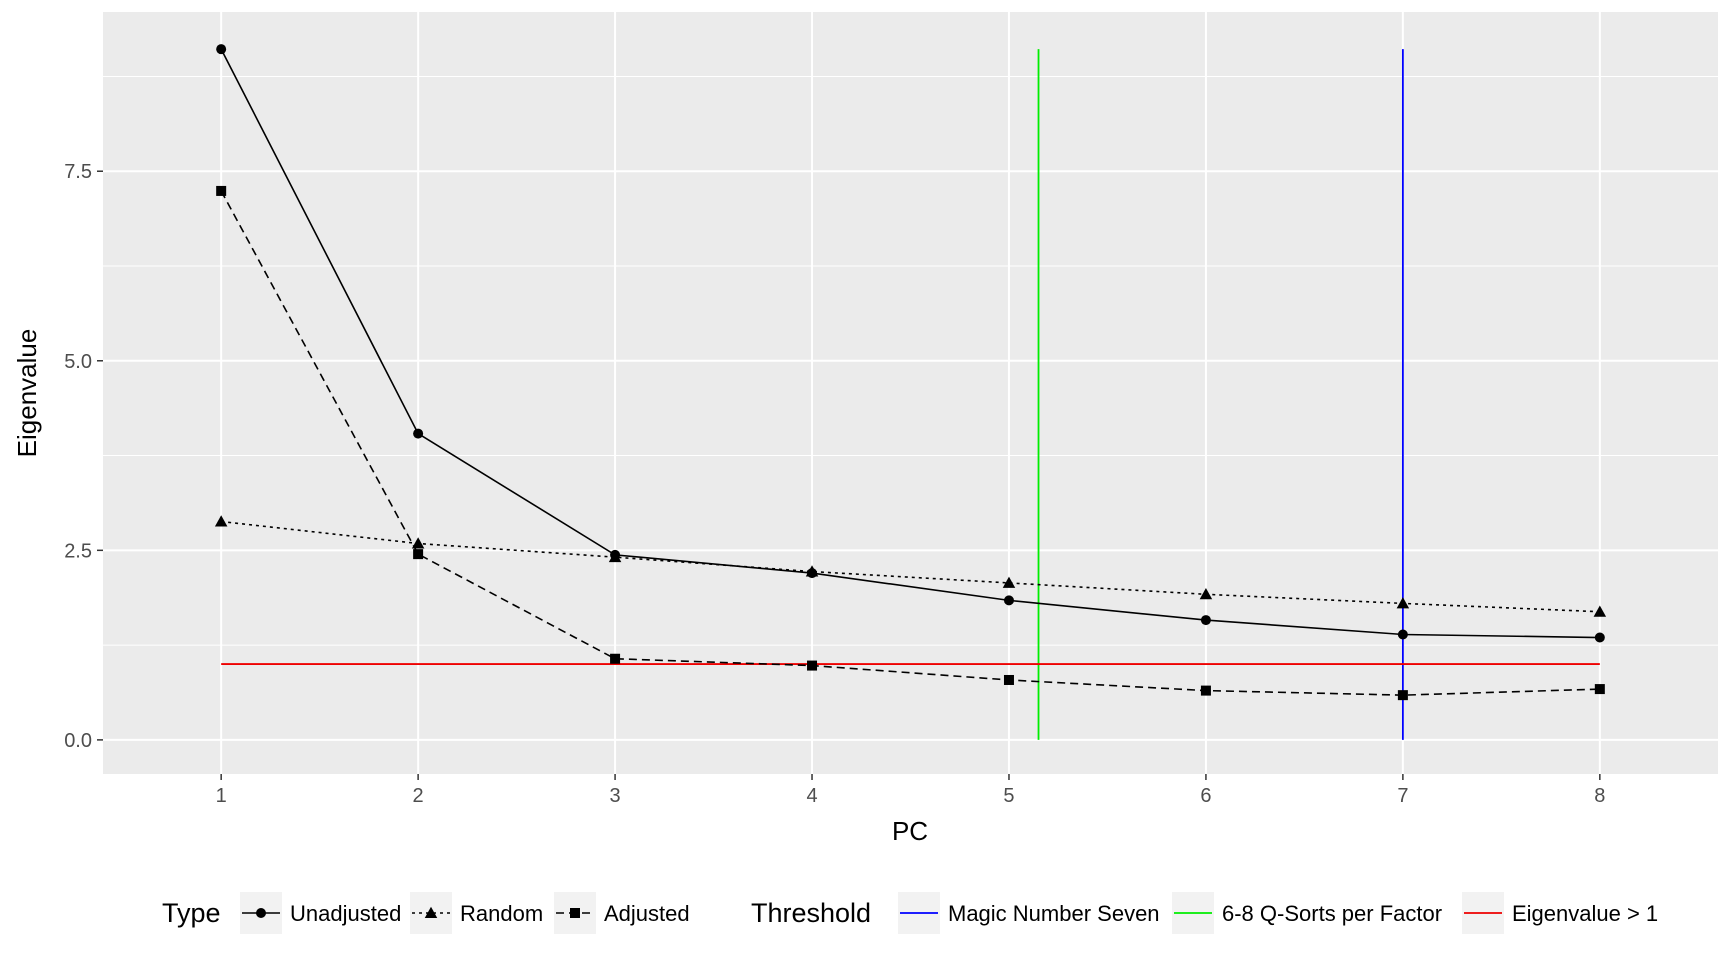 The width and height of the screenshot is (1728, 960). What do you see at coordinates (647, 913) in the screenshot?
I see `legend-label-type-2: Adjusted` at bounding box center [647, 913].